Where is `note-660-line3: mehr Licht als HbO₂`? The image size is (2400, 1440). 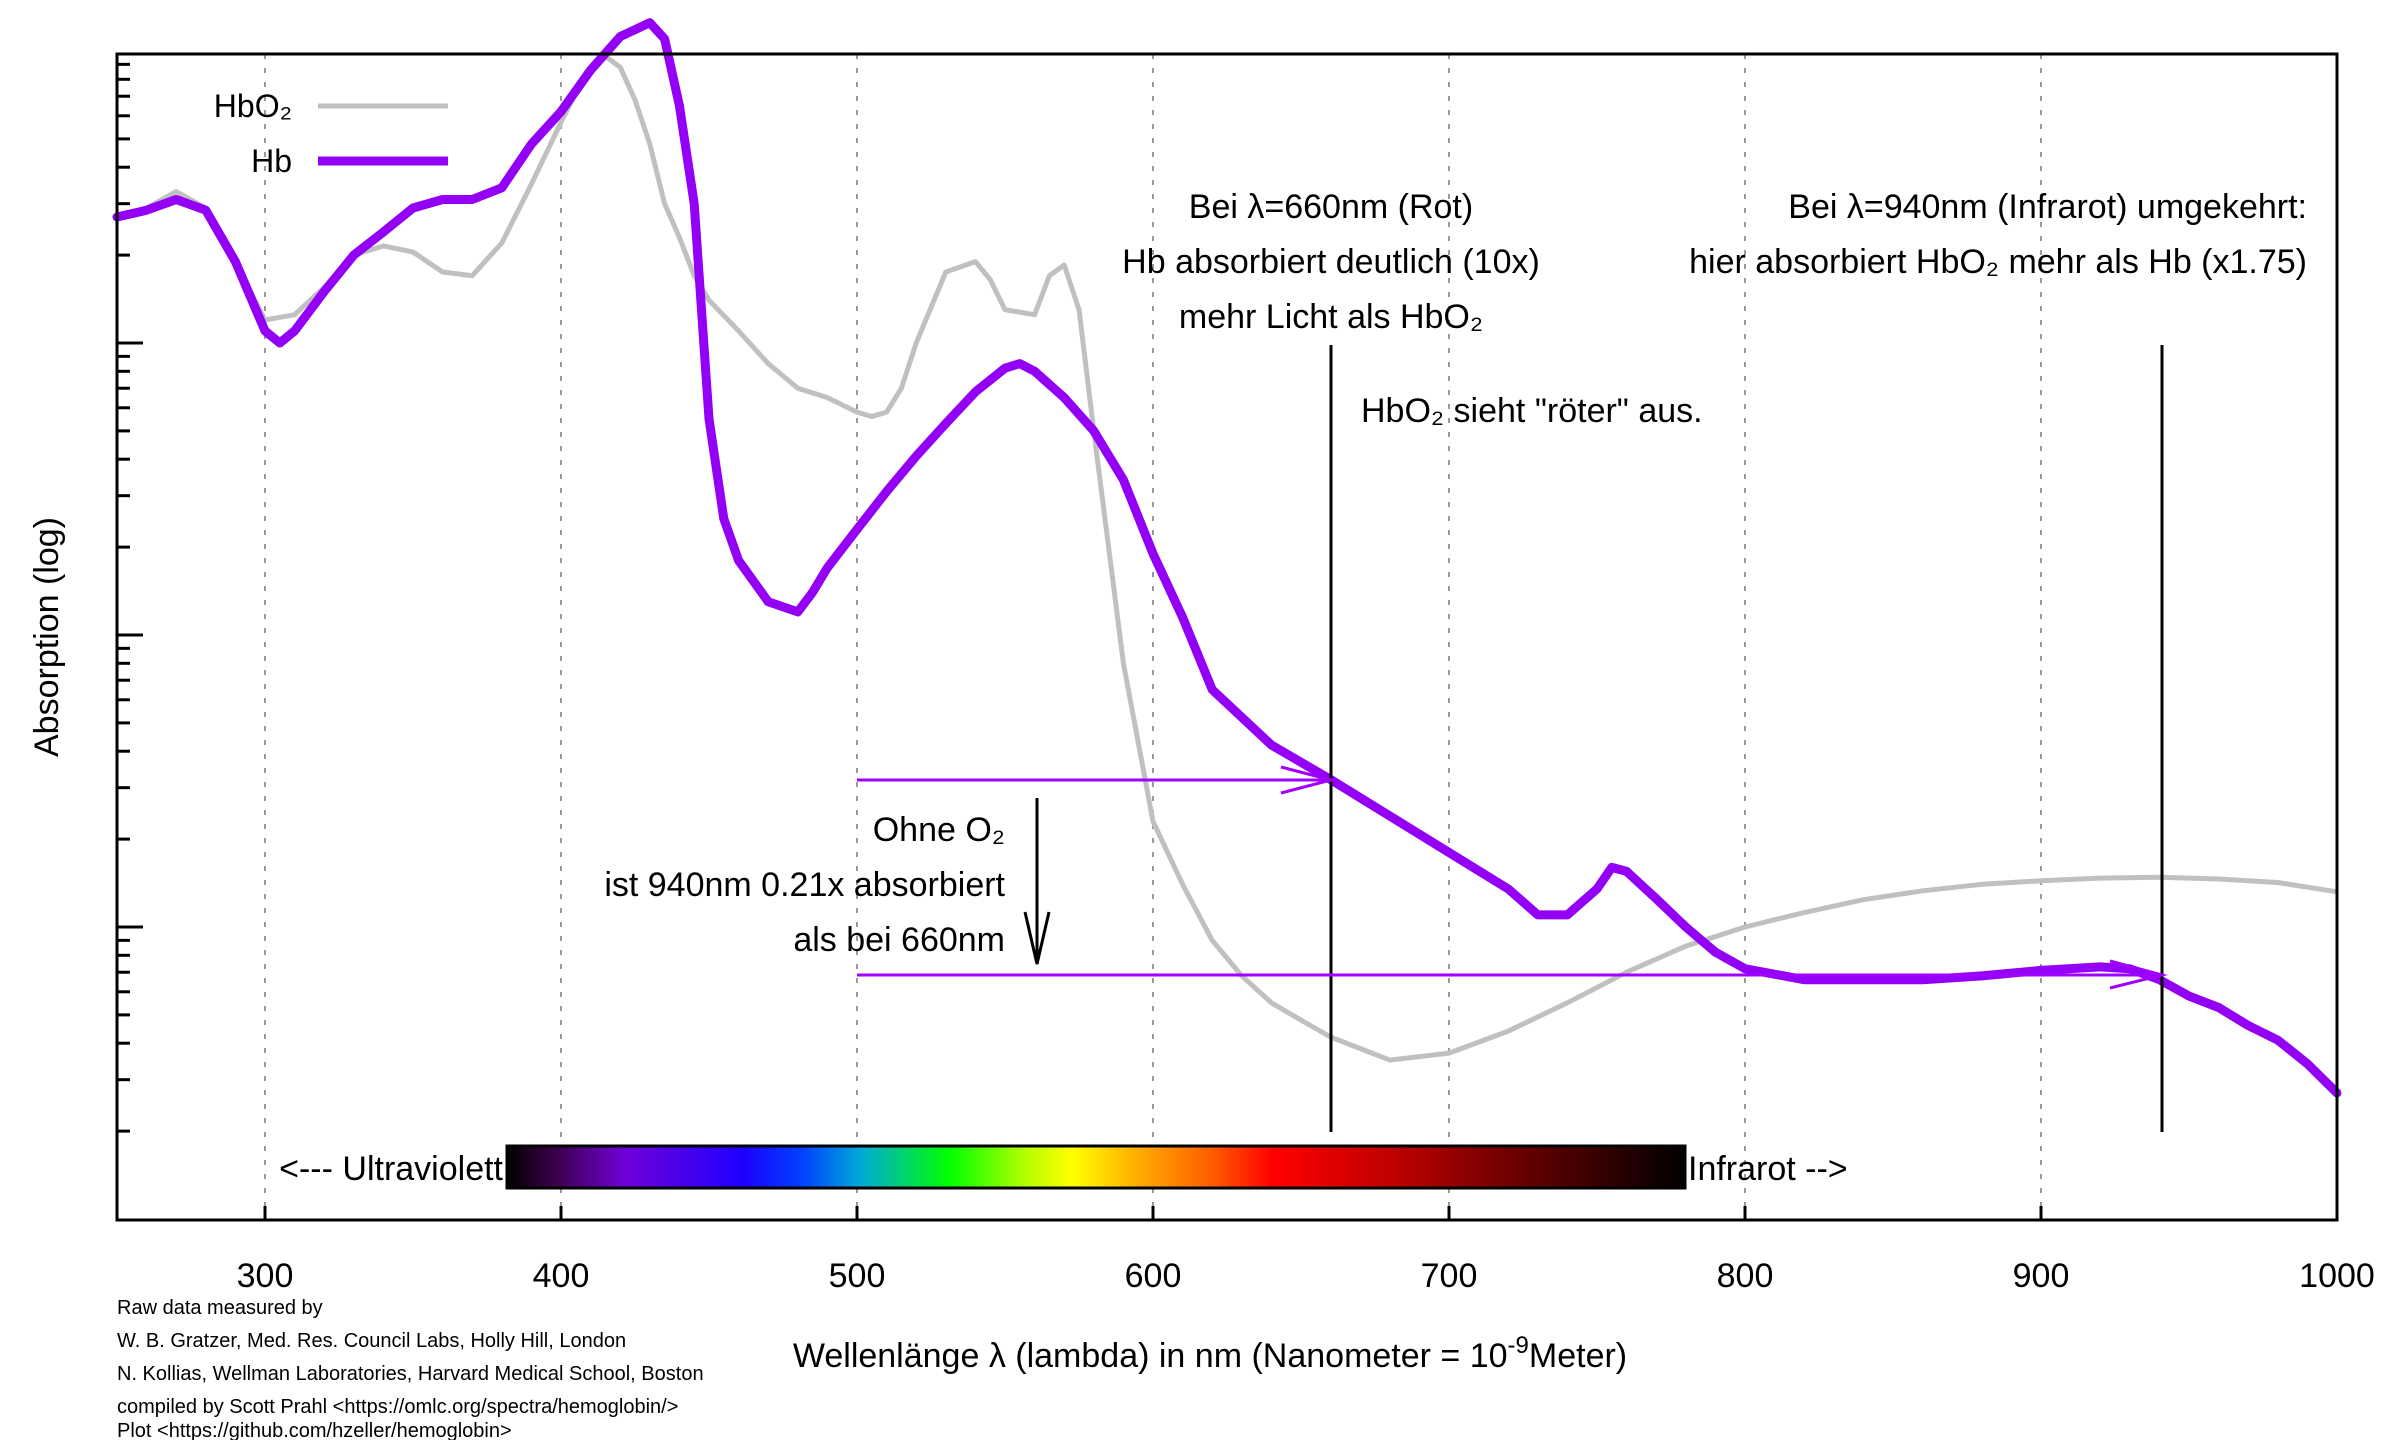 note-660-line3: mehr Licht als HbO₂ is located at coordinates (1331, 317).